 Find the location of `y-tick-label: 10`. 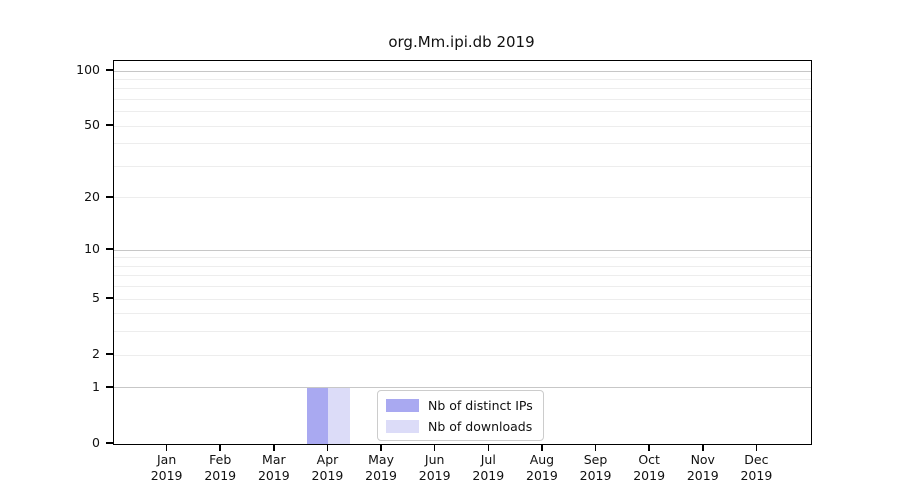

y-tick-label: 10 is located at coordinates (92, 249).